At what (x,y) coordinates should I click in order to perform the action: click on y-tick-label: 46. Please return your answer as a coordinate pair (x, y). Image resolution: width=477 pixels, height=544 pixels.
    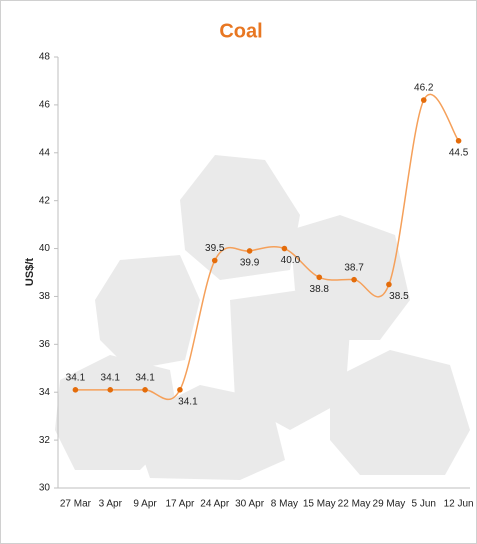
    Looking at the image, I should click on (45, 105).